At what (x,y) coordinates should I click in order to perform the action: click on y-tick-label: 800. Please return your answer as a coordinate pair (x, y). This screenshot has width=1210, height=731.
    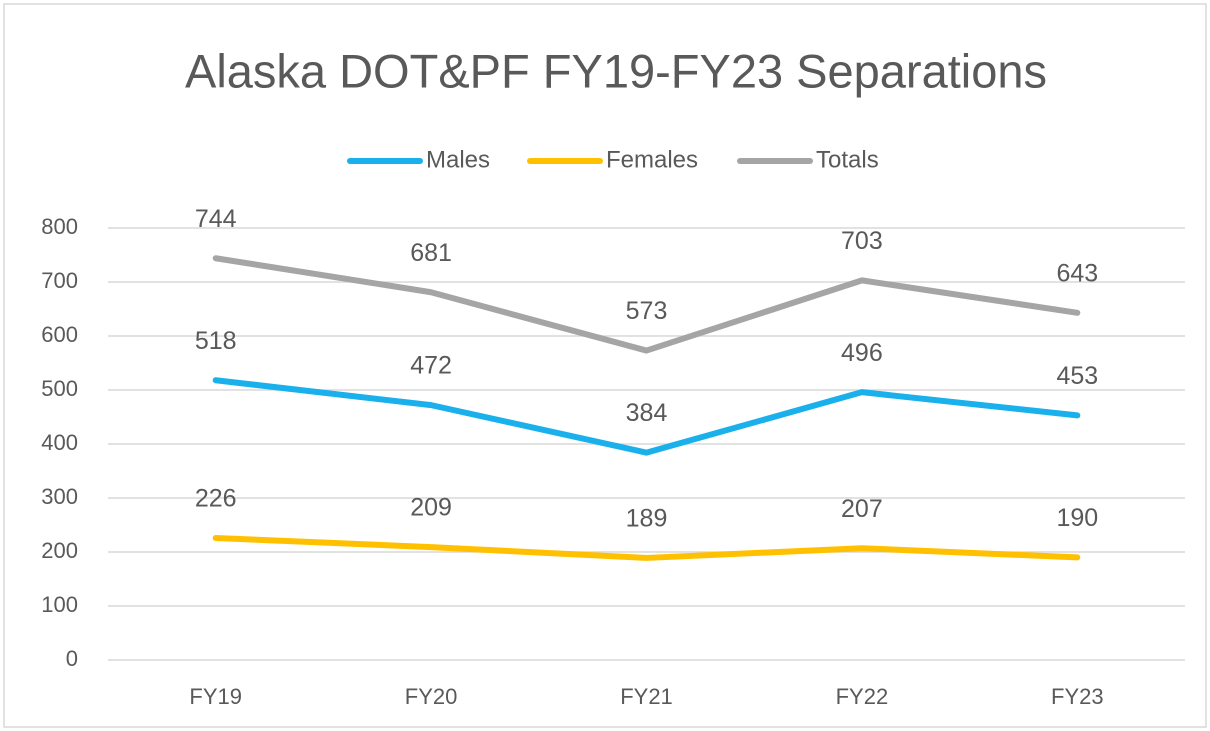
    Looking at the image, I should click on (59, 226).